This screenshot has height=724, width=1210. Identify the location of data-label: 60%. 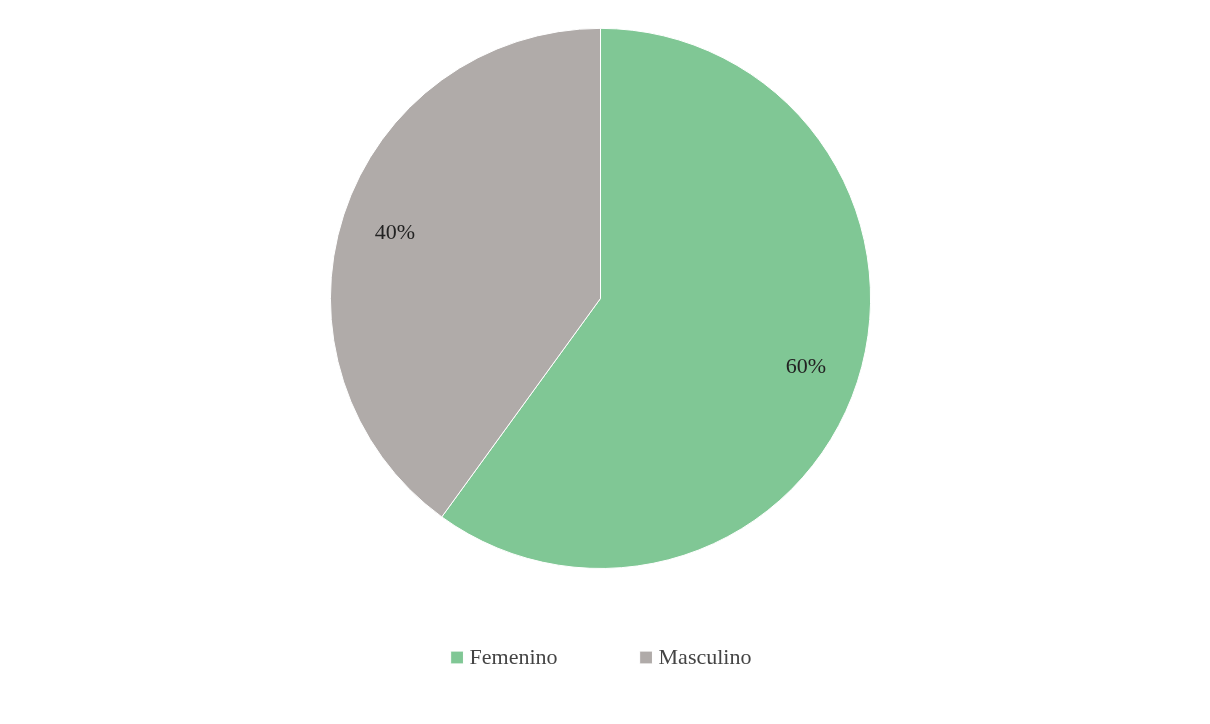
(806, 365).